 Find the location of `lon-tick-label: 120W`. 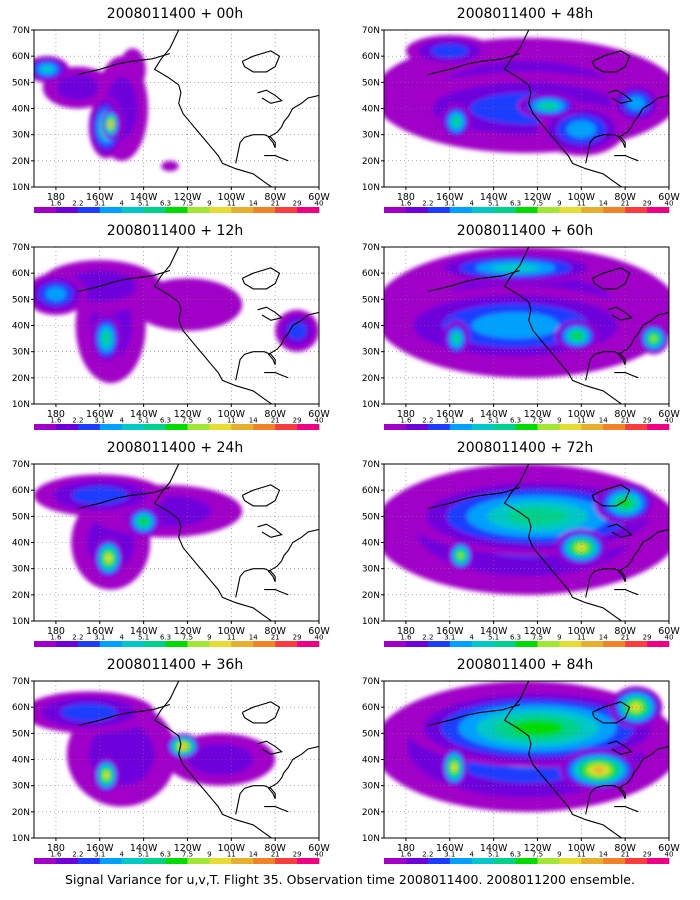

lon-tick-label: 120W is located at coordinates (188, 197).